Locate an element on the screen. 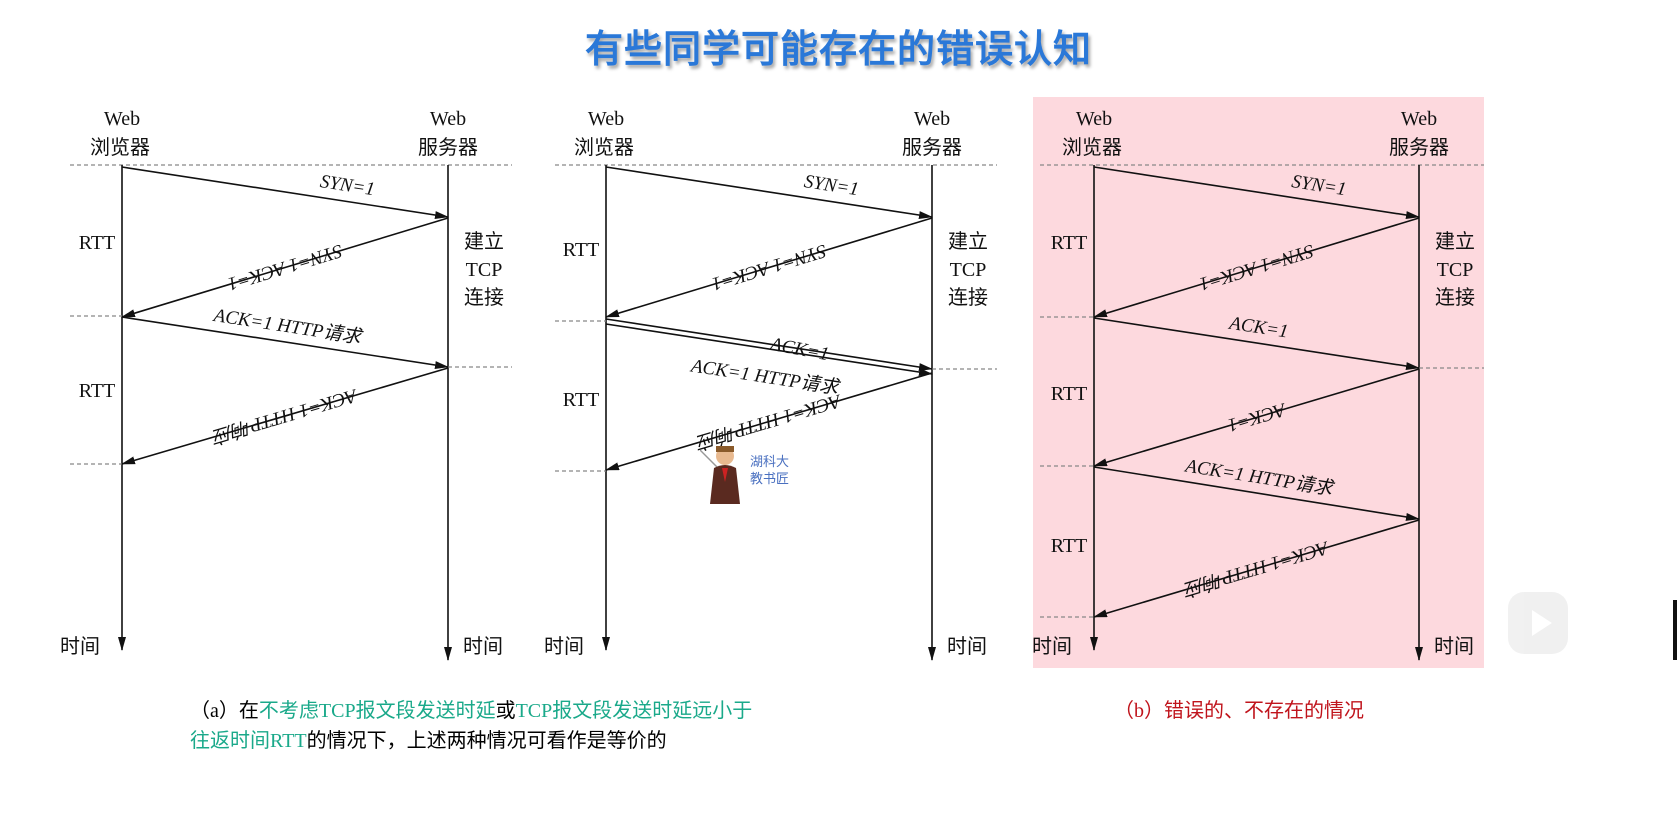 The image size is (1677, 832). caption-a-part: 不考虑TCP报文段发送时延 is located at coordinates (377, 711).